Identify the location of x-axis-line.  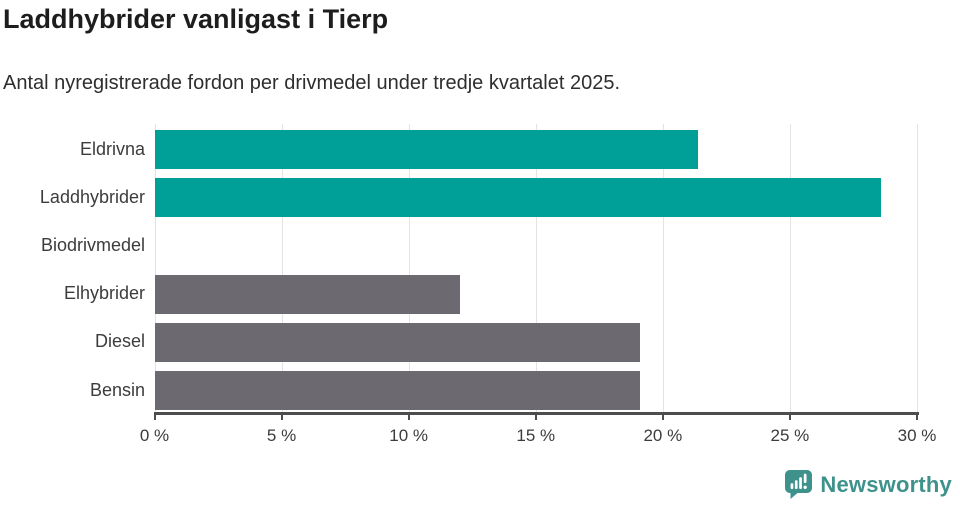
(536, 413).